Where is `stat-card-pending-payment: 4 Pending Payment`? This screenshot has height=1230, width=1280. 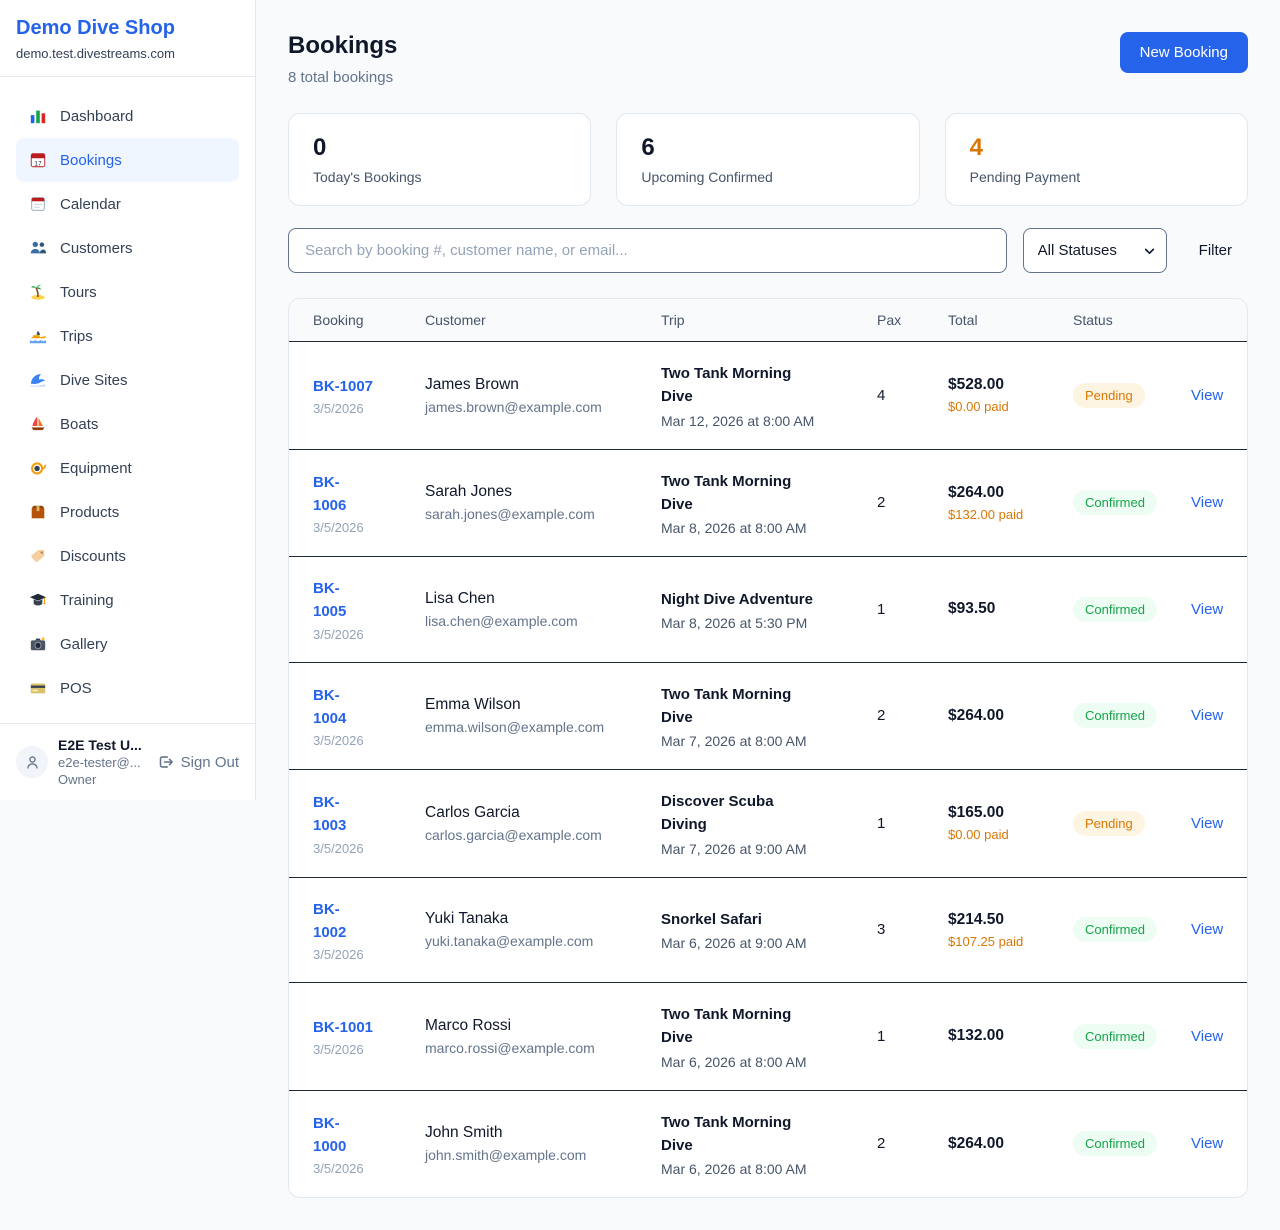
stat-card-pending-payment: 4 Pending Payment is located at coordinates (1096, 159).